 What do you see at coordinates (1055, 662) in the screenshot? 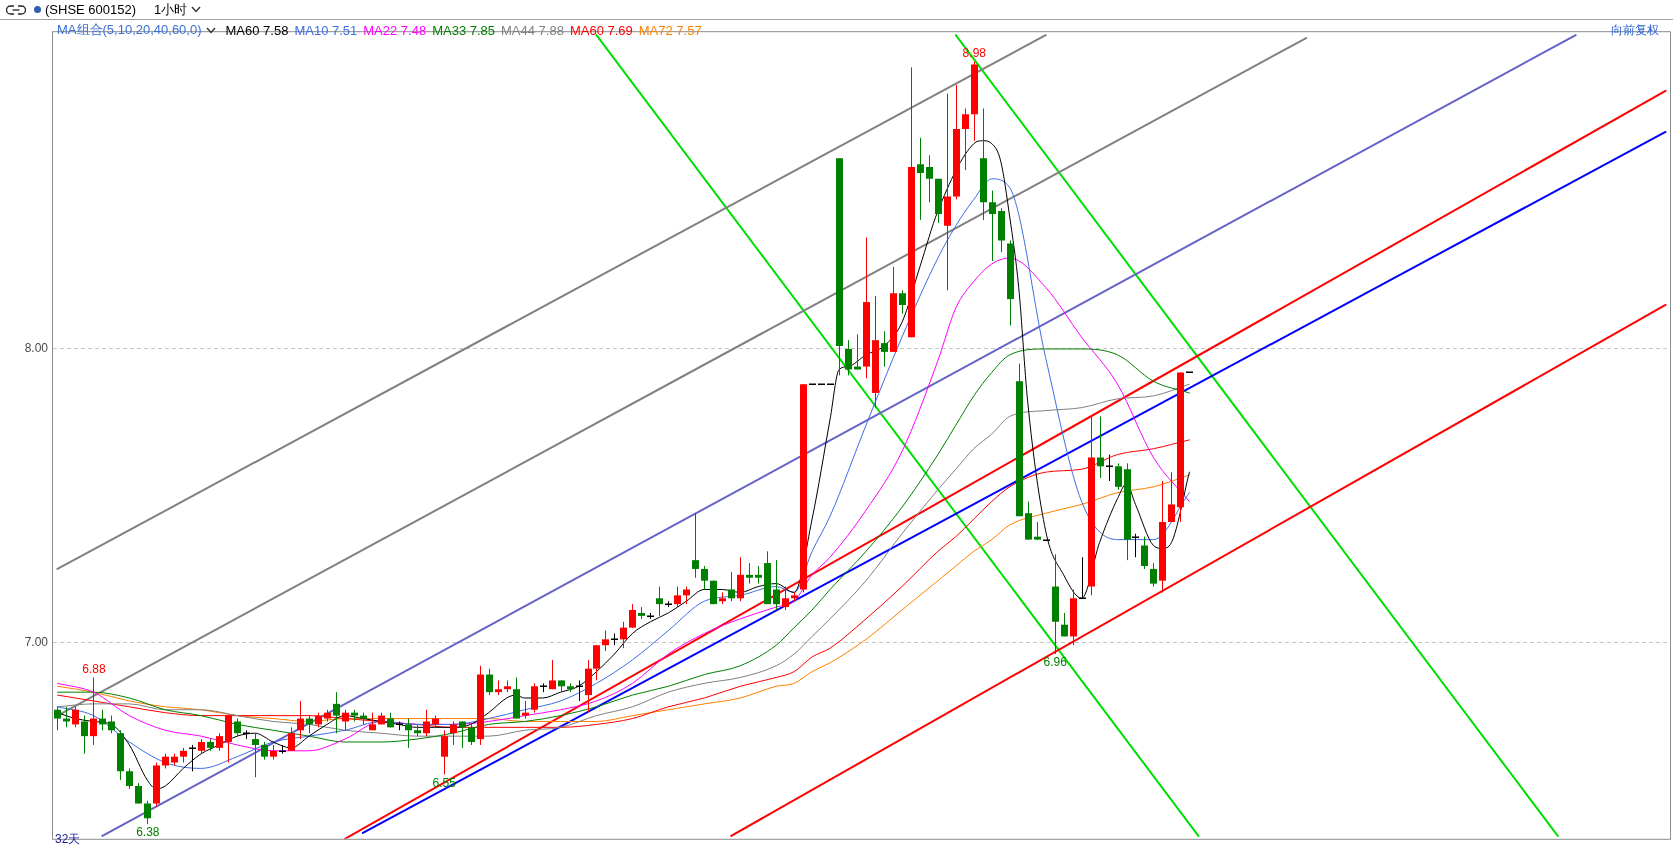
I see `annotation: 6.96` at bounding box center [1055, 662].